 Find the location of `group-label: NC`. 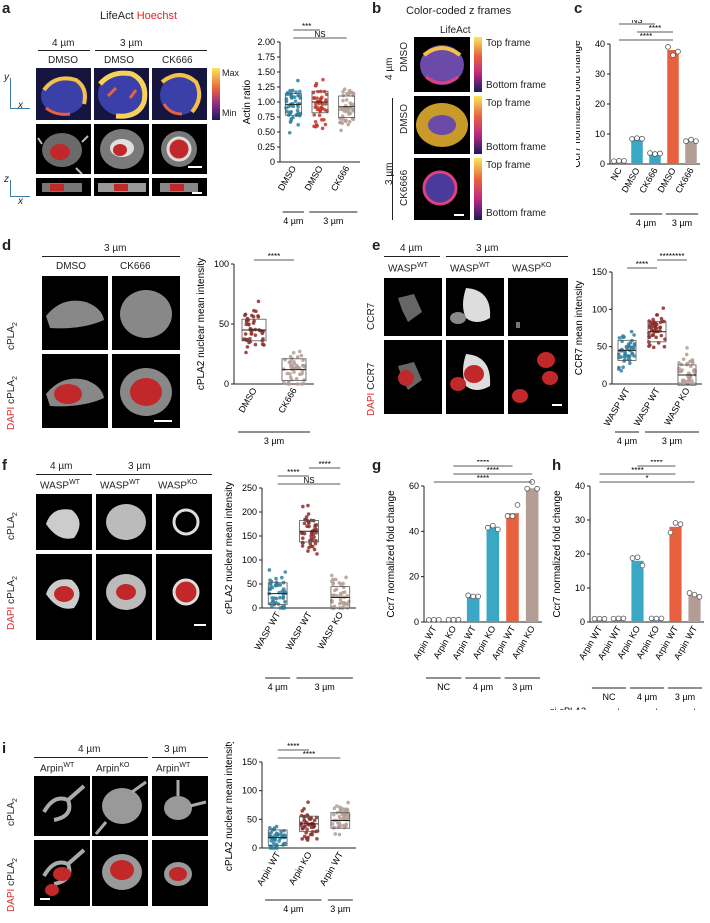

group-label: NC is located at coordinates (609, 697).